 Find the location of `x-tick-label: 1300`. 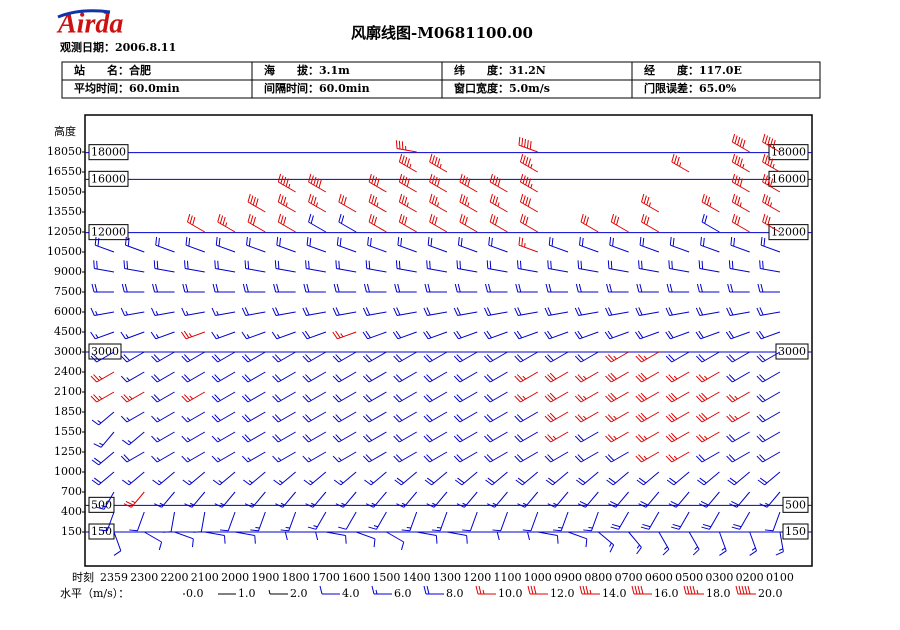

x-tick-label: 1300 is located at coordinates (447, 577).